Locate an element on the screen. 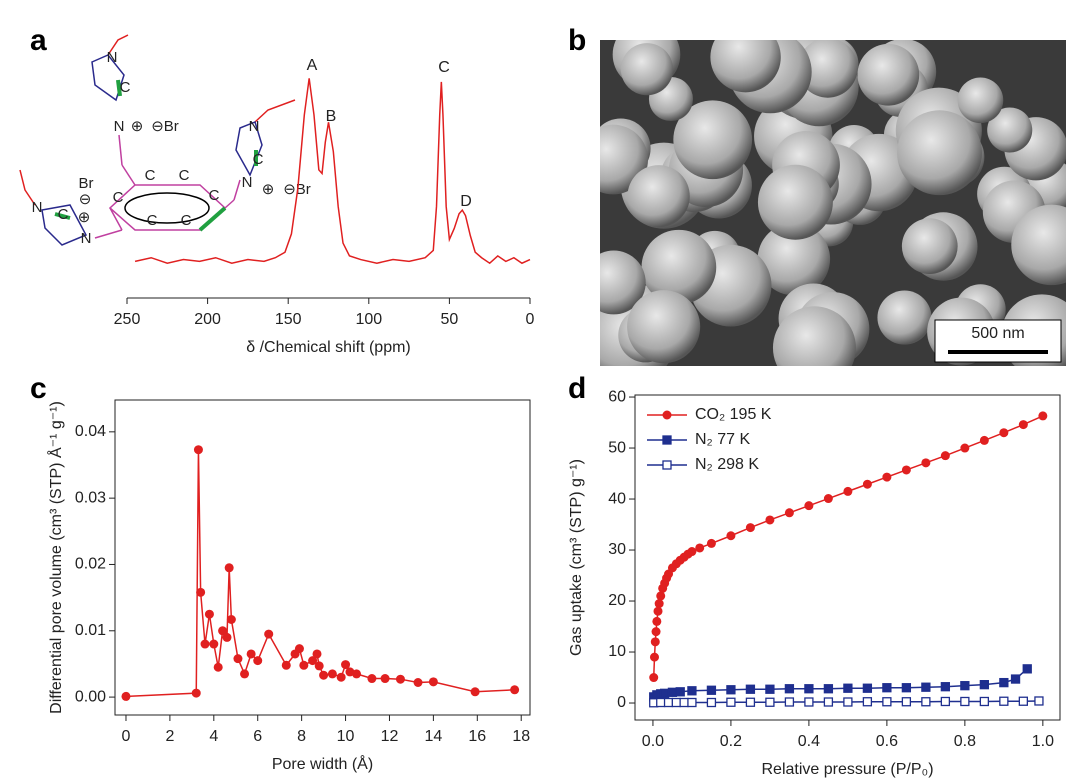 The image size is (1080, 782). x-tick-label: 2 is located at coordinates (169, 736).